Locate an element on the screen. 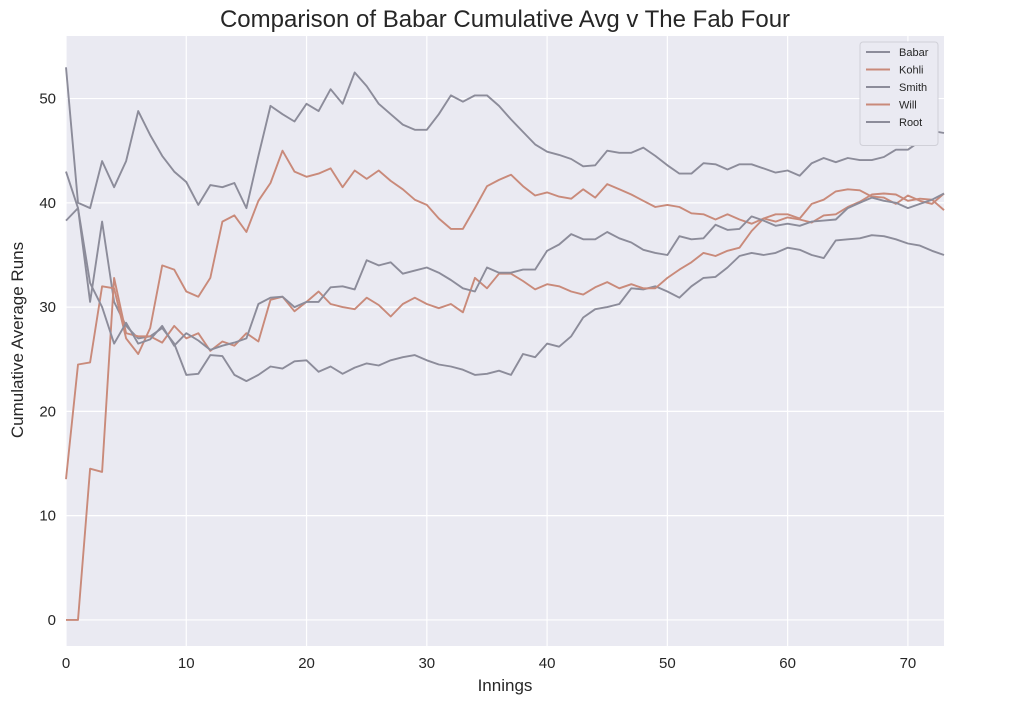 The image size is (1016, 706). legend: Babar Kohli Smith Will Root is located at coordinates (899, 93).